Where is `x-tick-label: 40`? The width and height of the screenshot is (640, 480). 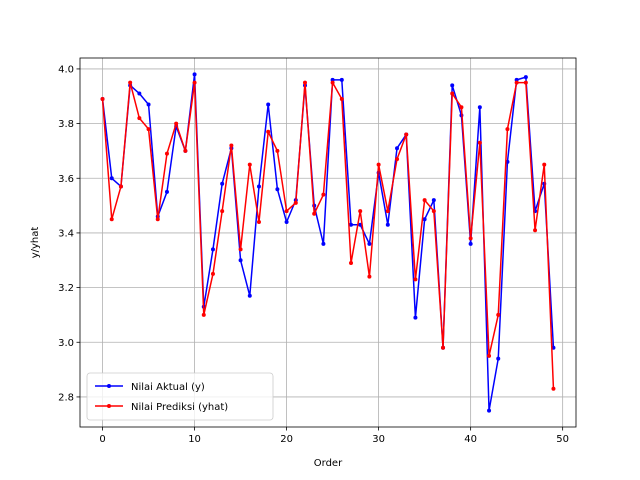
x-tick-label: 40 is located at coordinates (470, 439).